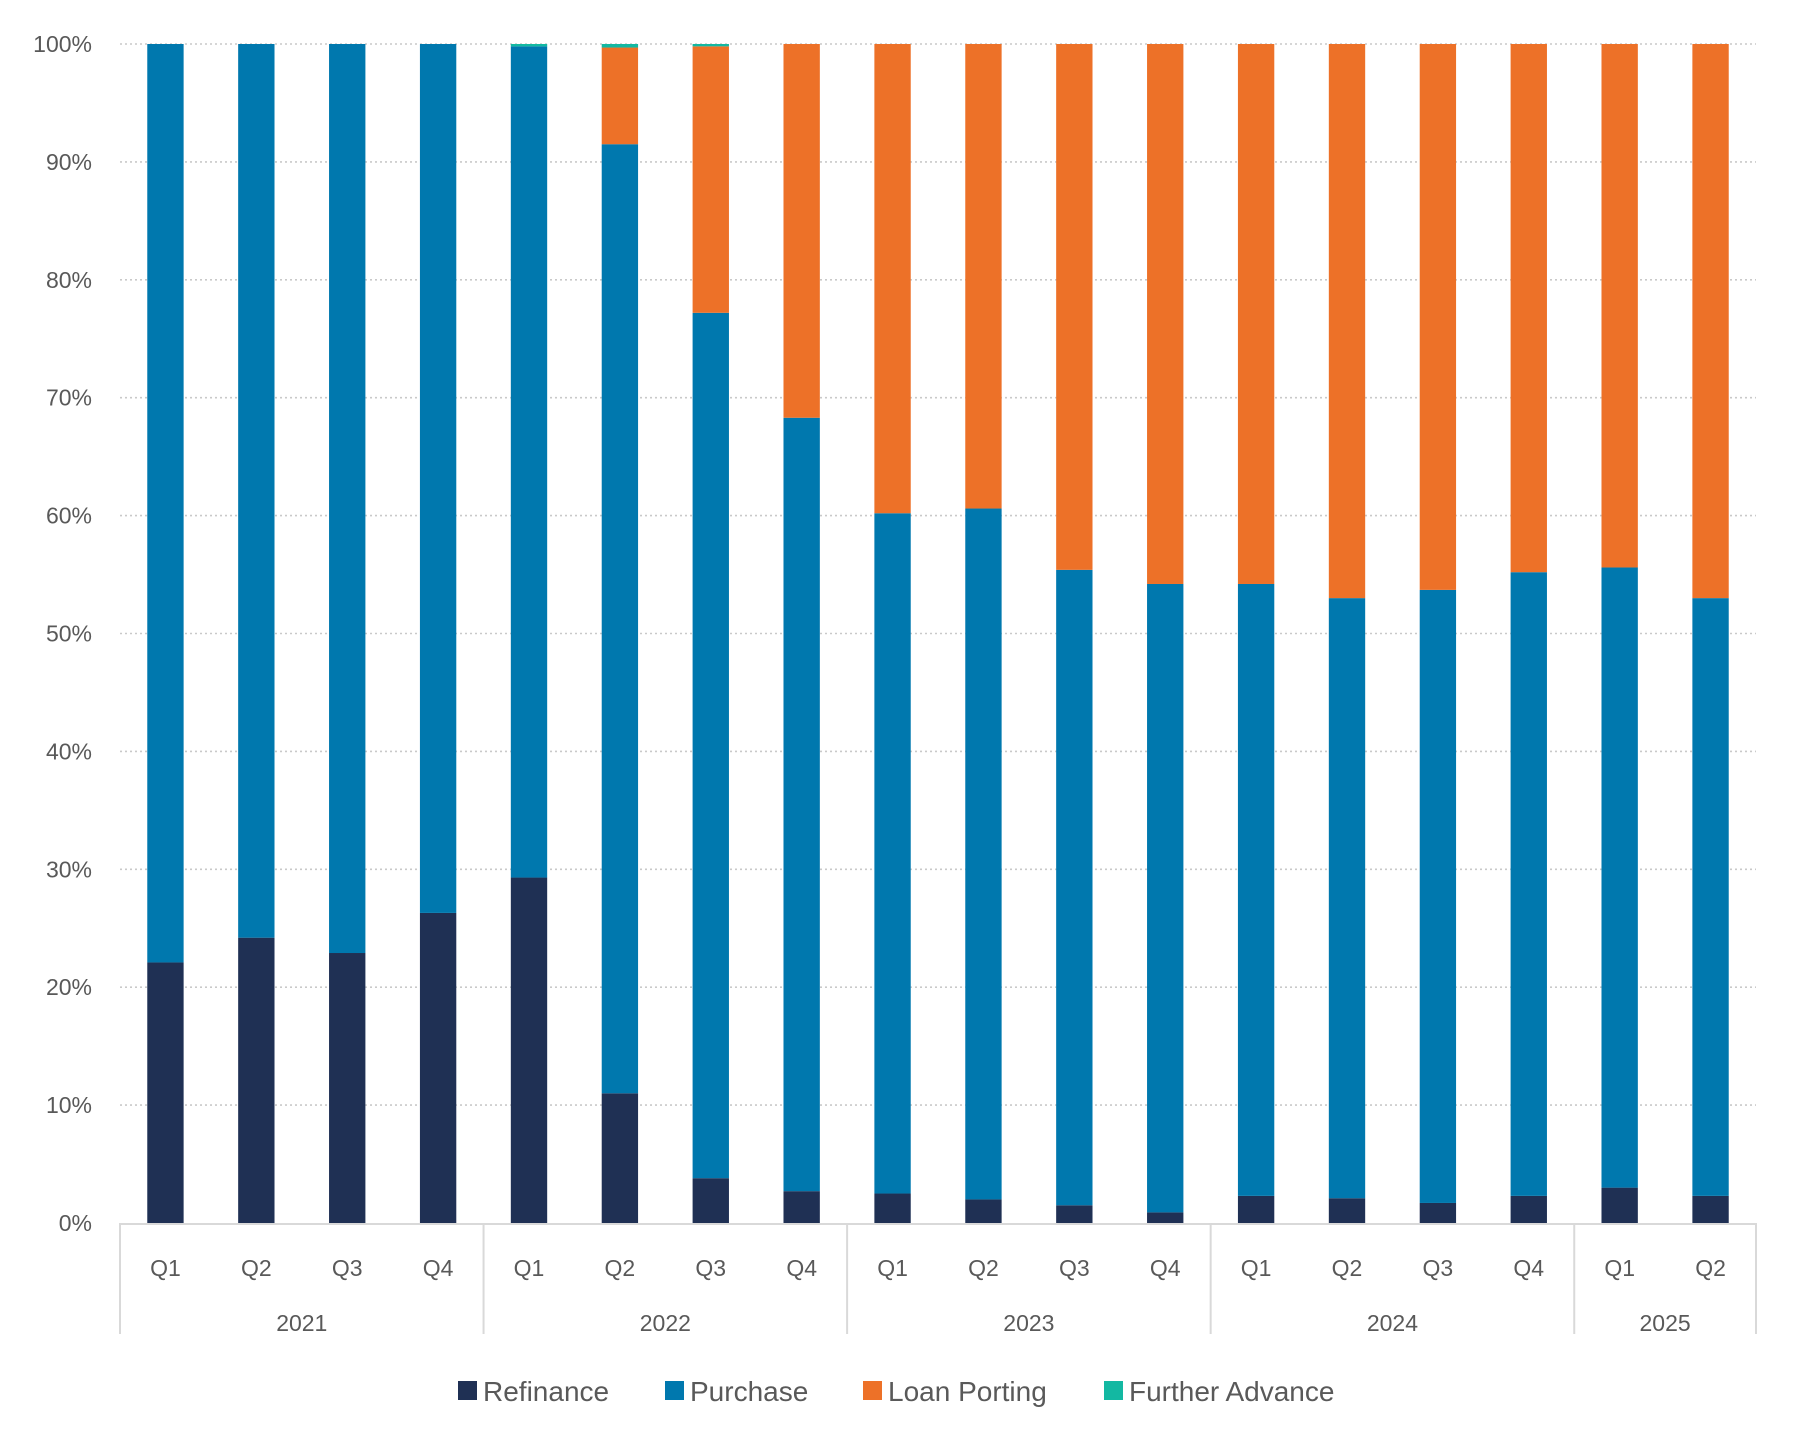  What do you see at coordinates (69, 398) in the screenshot?
I see `y-tick-label: 70%` at bounding box center [69, 398].